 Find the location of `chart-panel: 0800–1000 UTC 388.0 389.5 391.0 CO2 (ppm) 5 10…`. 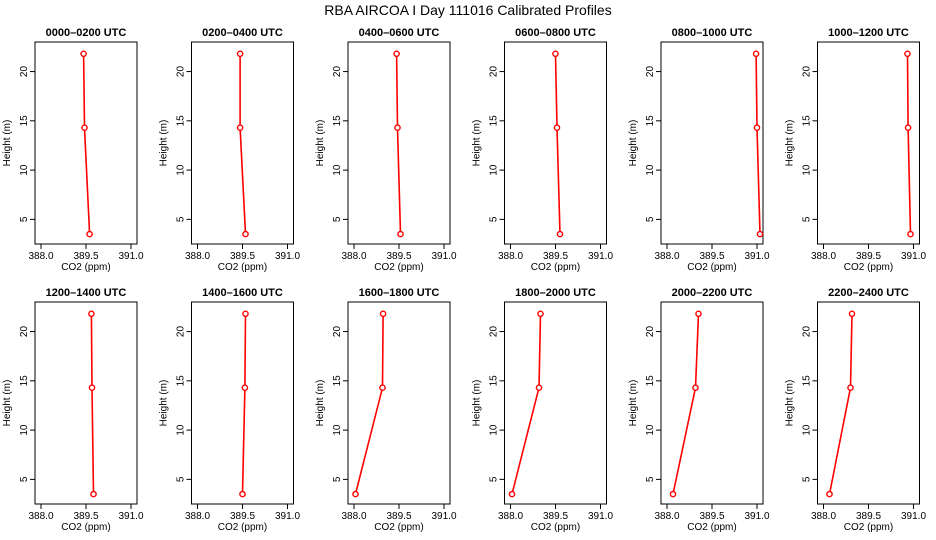

chart-panel: 0800–1000 UTC 388.0 389.5 391.0 CO2 (ppm) 5 10… is located at coordinates (699, 150).